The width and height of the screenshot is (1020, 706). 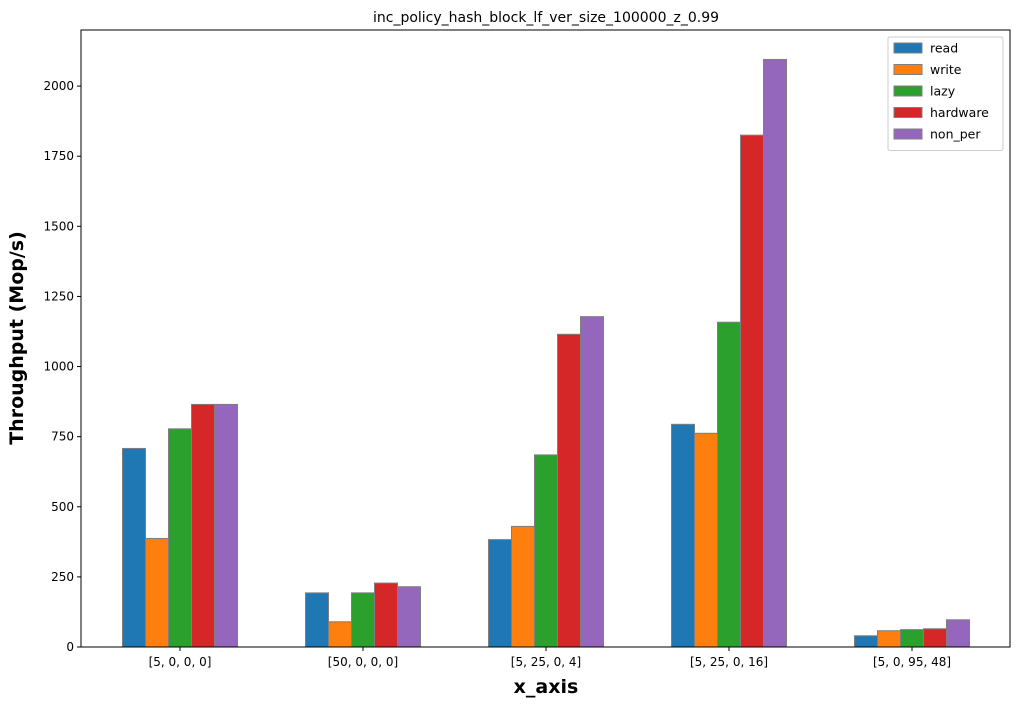 I want to click on legend-swatch-write, so click(x=908, y=69).